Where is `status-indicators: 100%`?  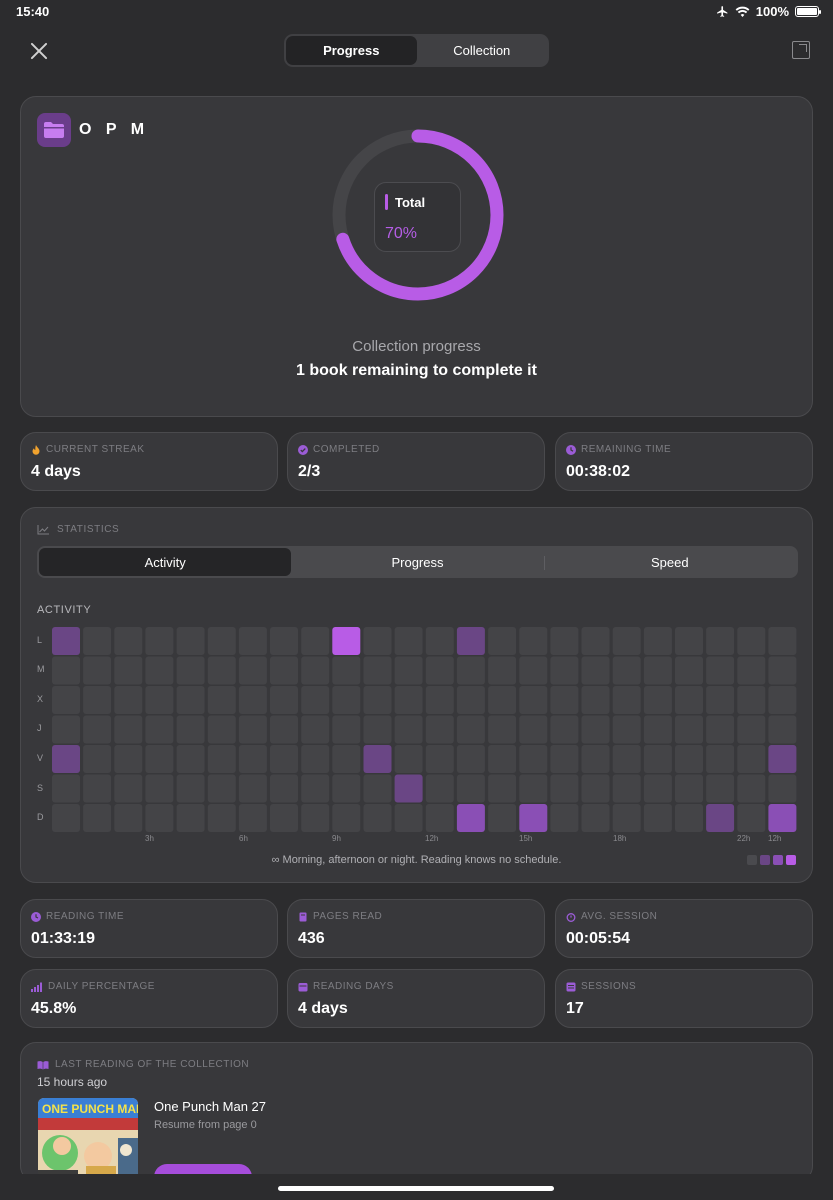 status-indicators: 100% is located at coordinates (768, 11).